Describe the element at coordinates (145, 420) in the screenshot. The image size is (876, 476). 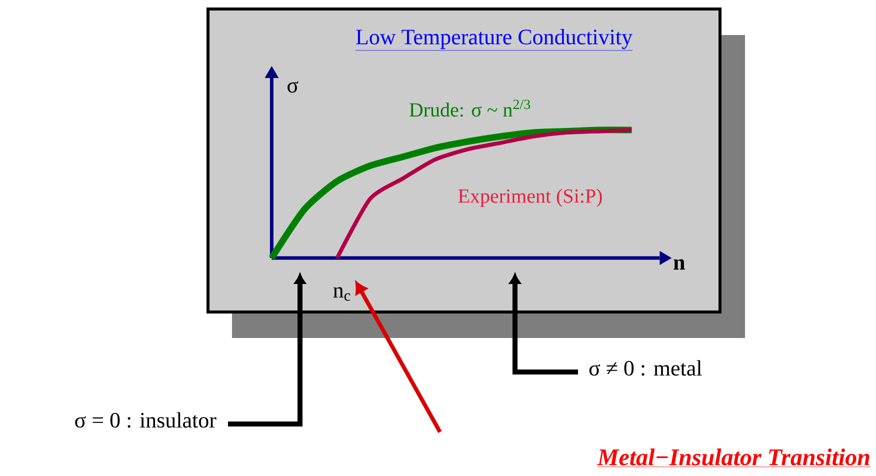
I see `text: σ = 0 : insulator` at that location.